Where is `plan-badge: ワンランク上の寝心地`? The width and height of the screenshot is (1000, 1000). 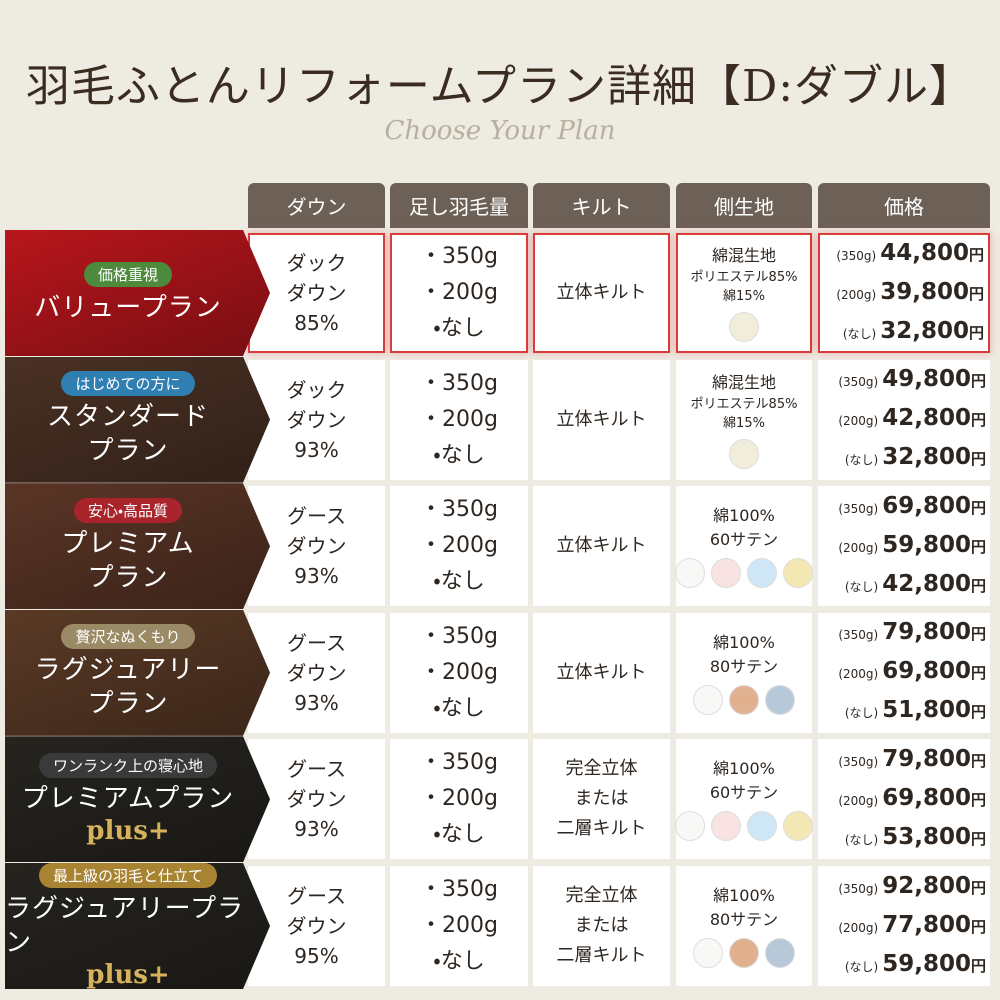 plan-badge: ワンランク上の寝心地 is located at coordinates (127, 765).